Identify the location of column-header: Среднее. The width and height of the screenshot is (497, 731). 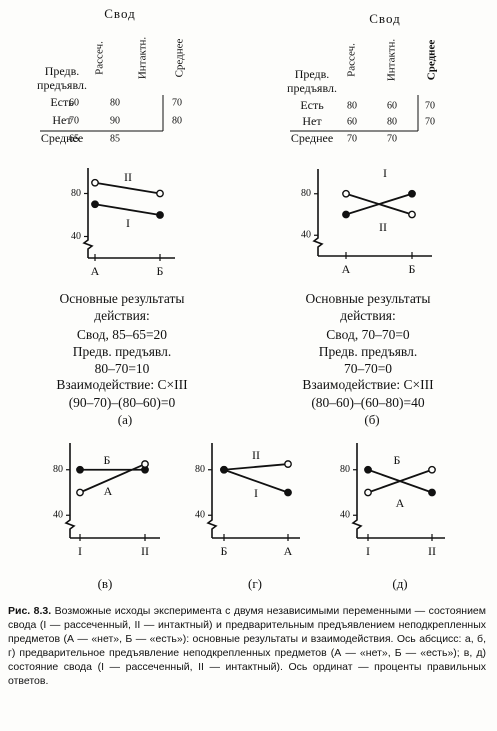
(432, 60).